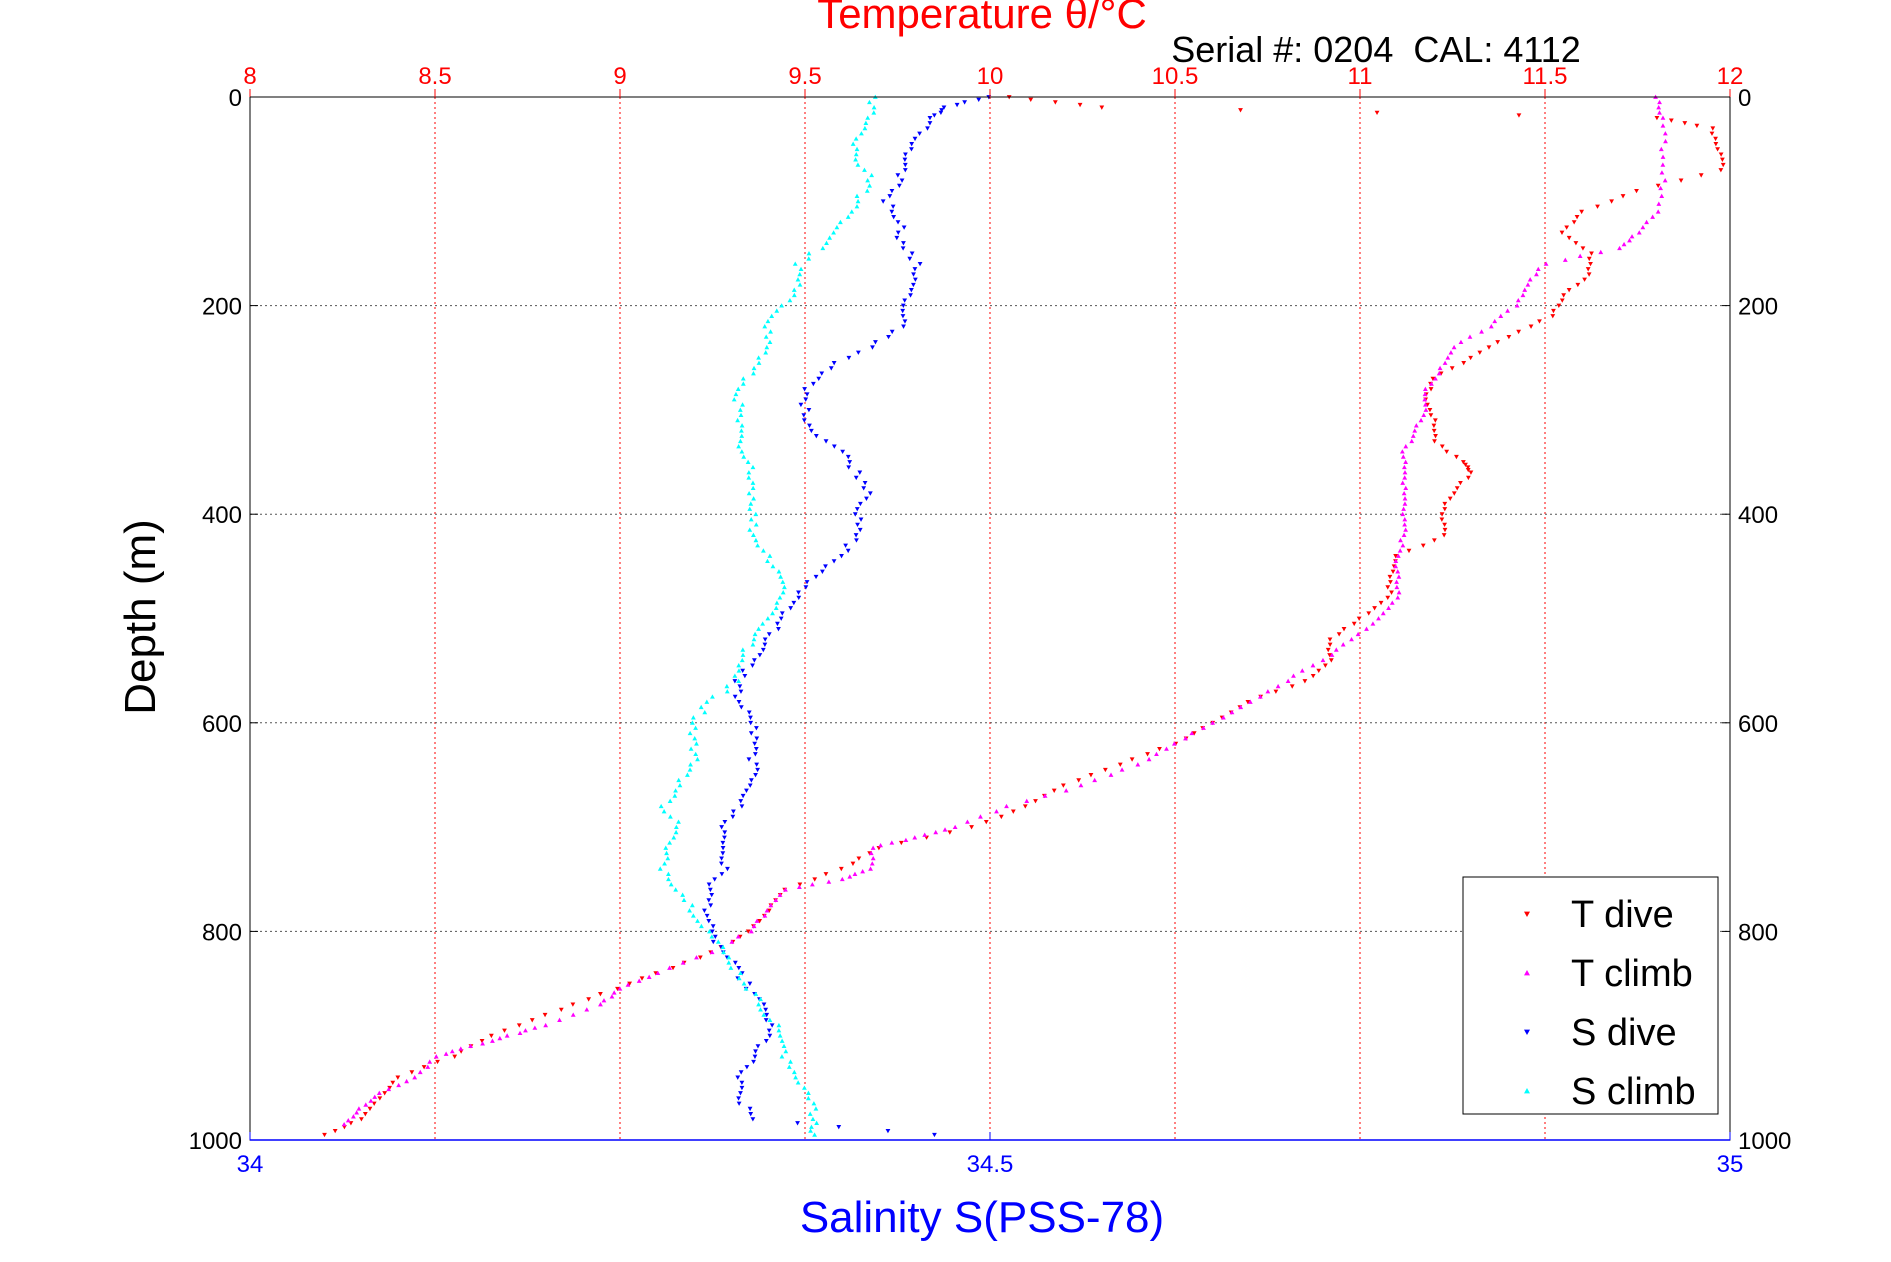 The height and width of the screenshot is (1262, 1891). What do you see at coordinates (1758, 515) in the screenshot?
I see `depth-tick-label-right: 400` at bounding box center [1758, 515].